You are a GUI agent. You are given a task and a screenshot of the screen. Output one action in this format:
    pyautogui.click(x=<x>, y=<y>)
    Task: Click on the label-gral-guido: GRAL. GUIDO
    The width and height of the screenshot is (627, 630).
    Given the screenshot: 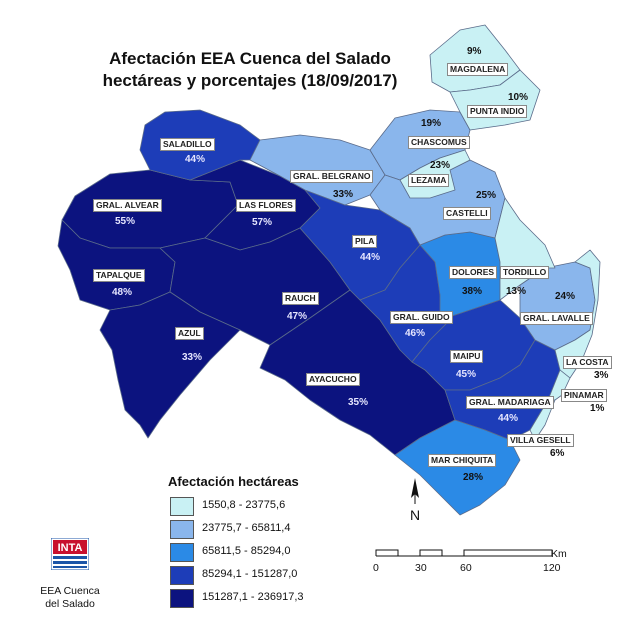 What is the action you would take?
    pyautogui.click(x=421, y=317)
    